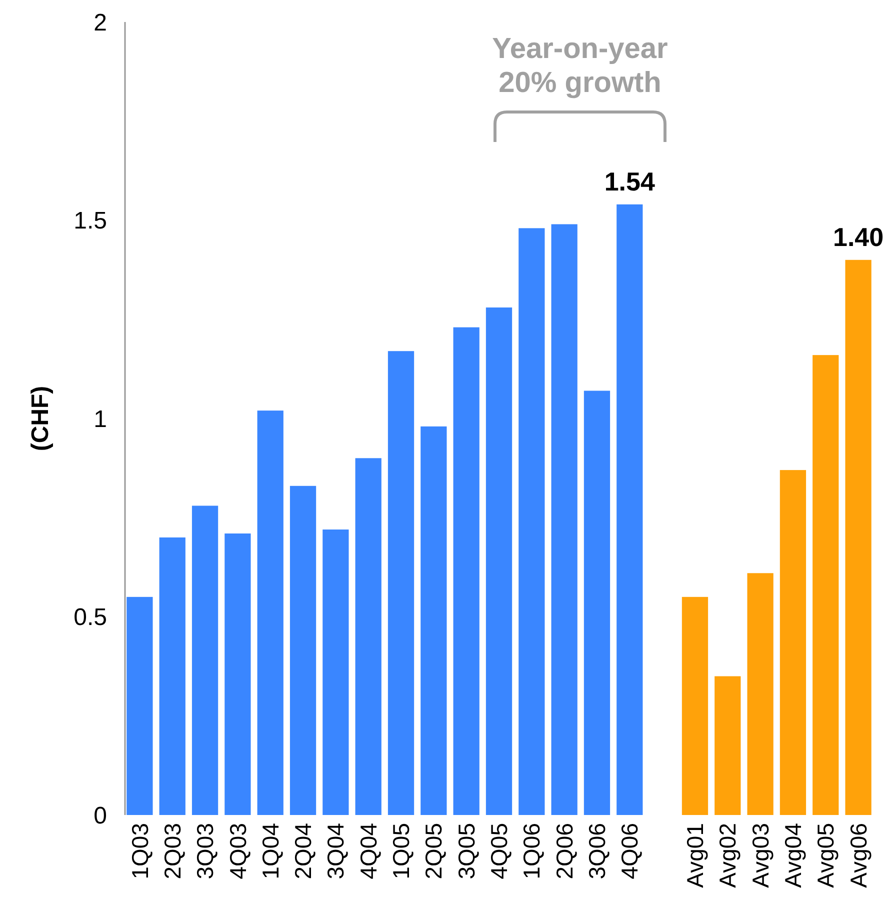  Describe the element at coordinates (564, 851) in the screenshot. I see `x-tick-label: 2Q06` at that location.